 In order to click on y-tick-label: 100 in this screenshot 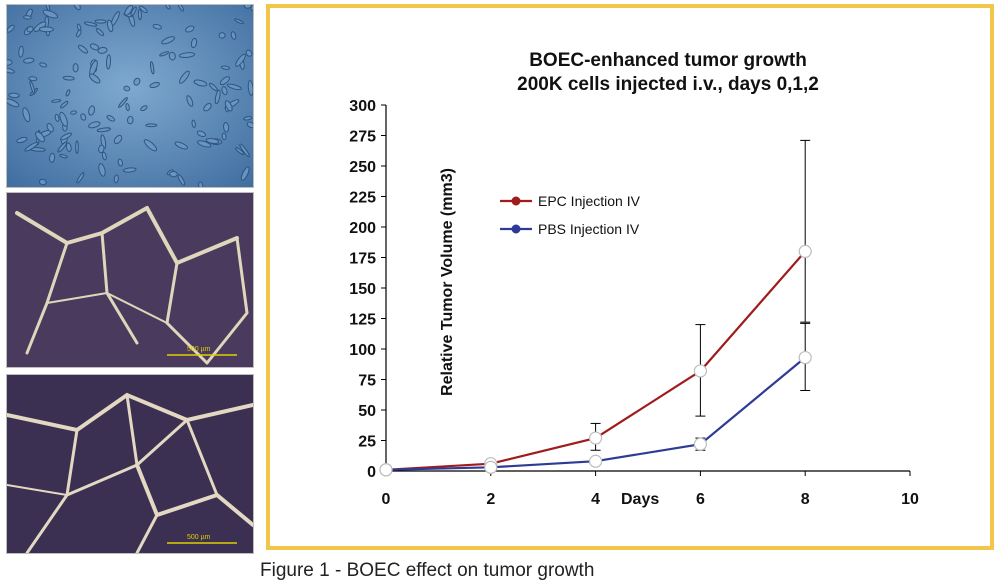, I will do `click(362, 350)`.